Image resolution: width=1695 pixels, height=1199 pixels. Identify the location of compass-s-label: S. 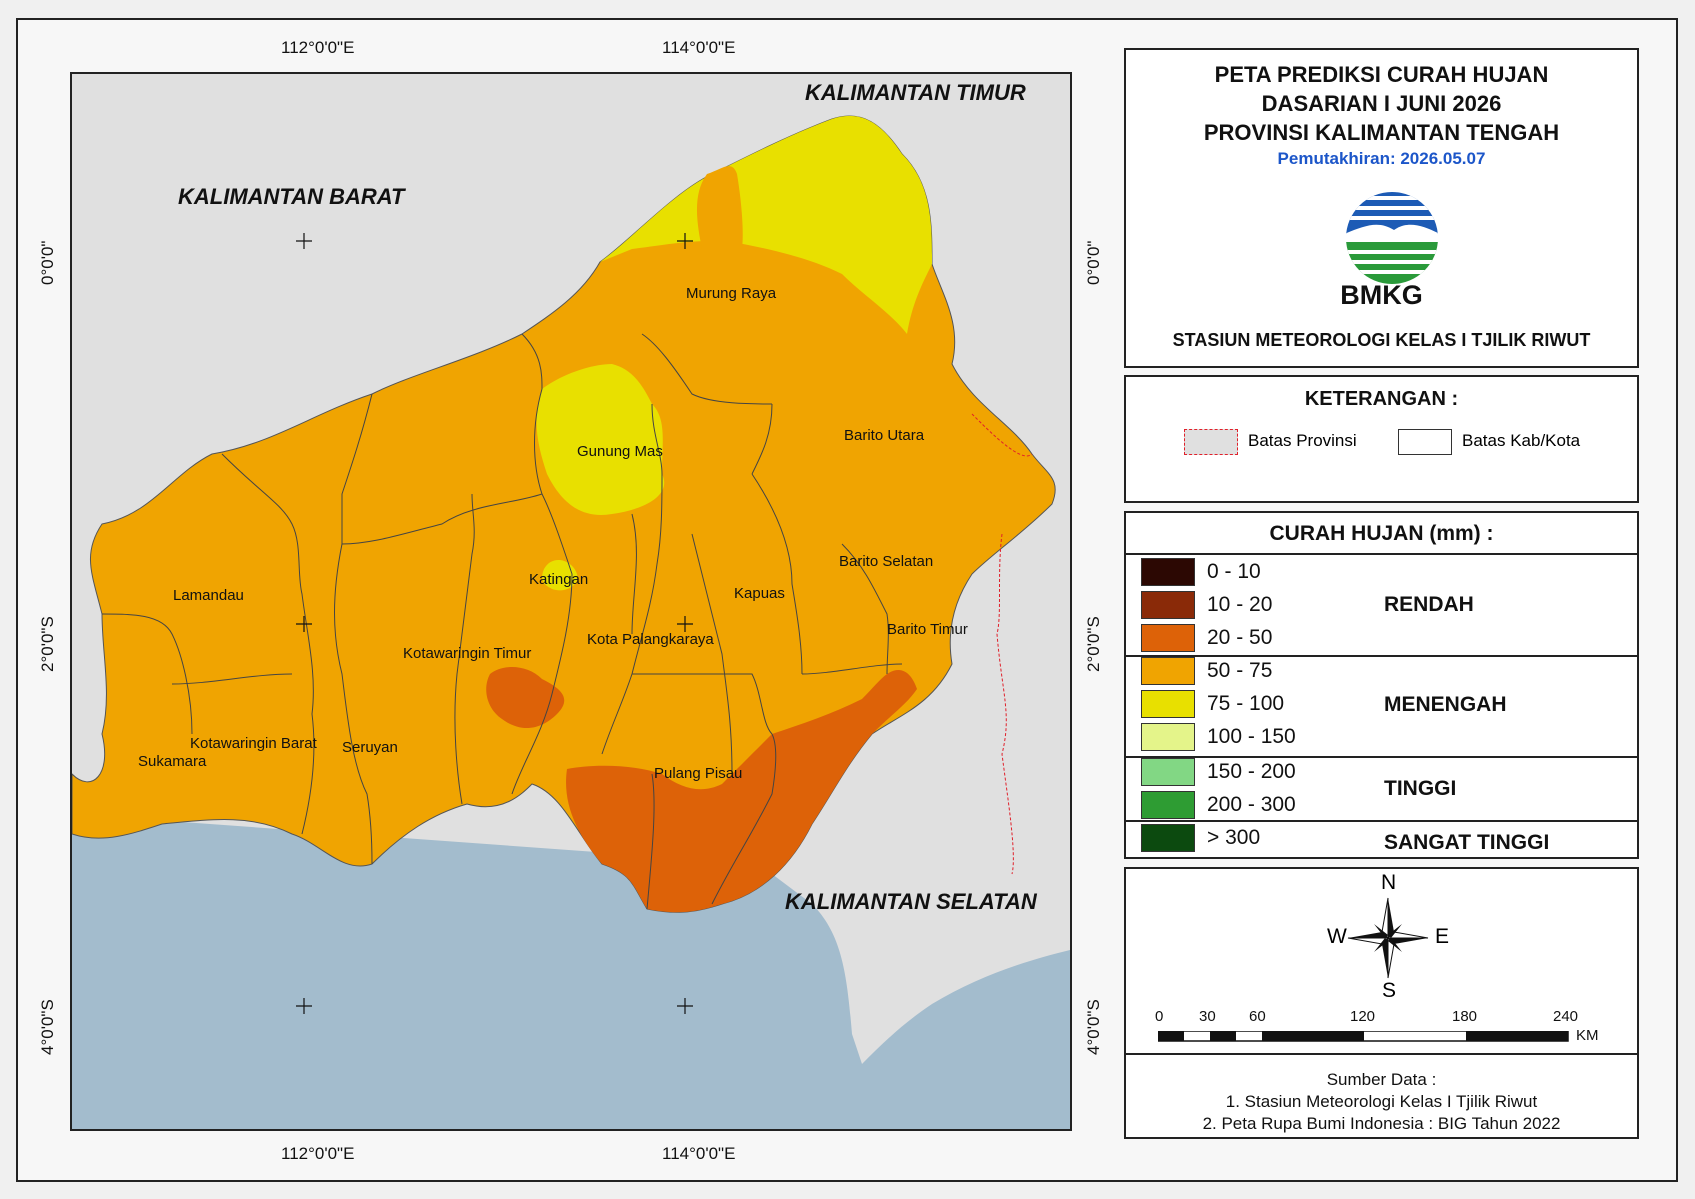
(1389, 990).